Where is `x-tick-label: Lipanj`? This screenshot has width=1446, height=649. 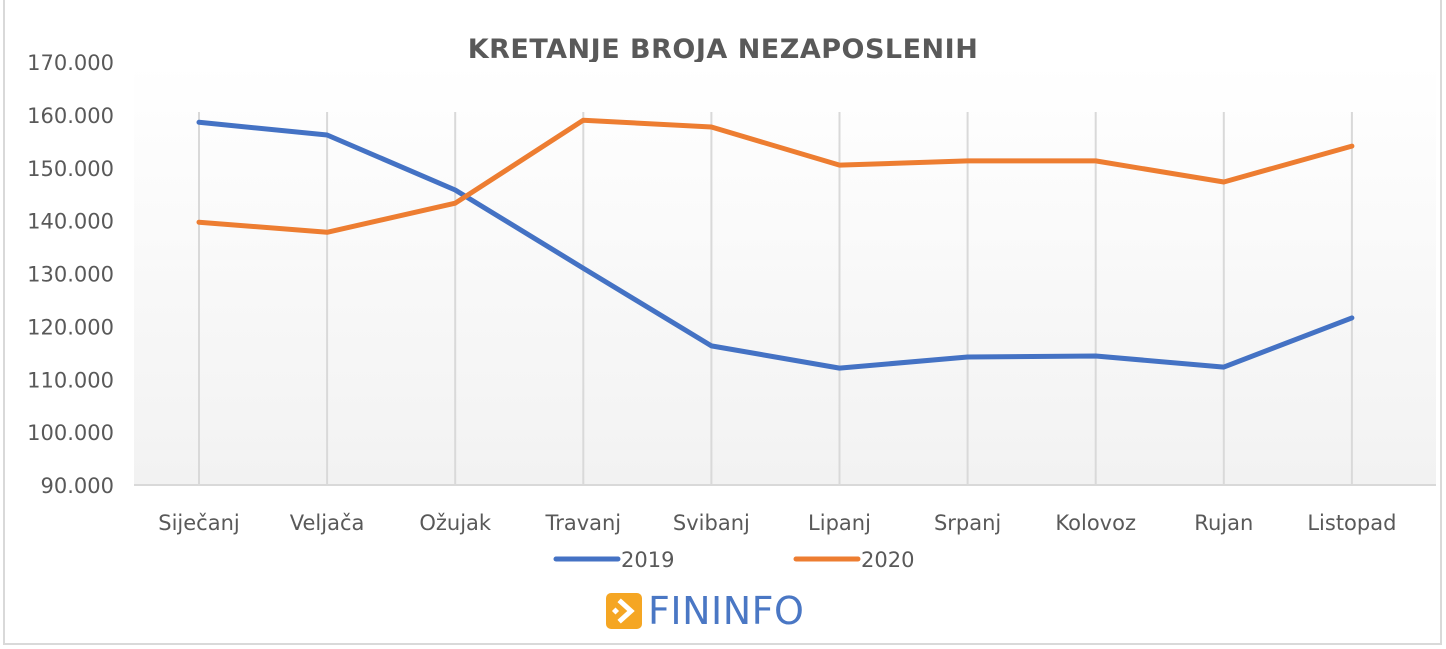 x-tick-label: Lipanj is located at coordinates (839, 523).